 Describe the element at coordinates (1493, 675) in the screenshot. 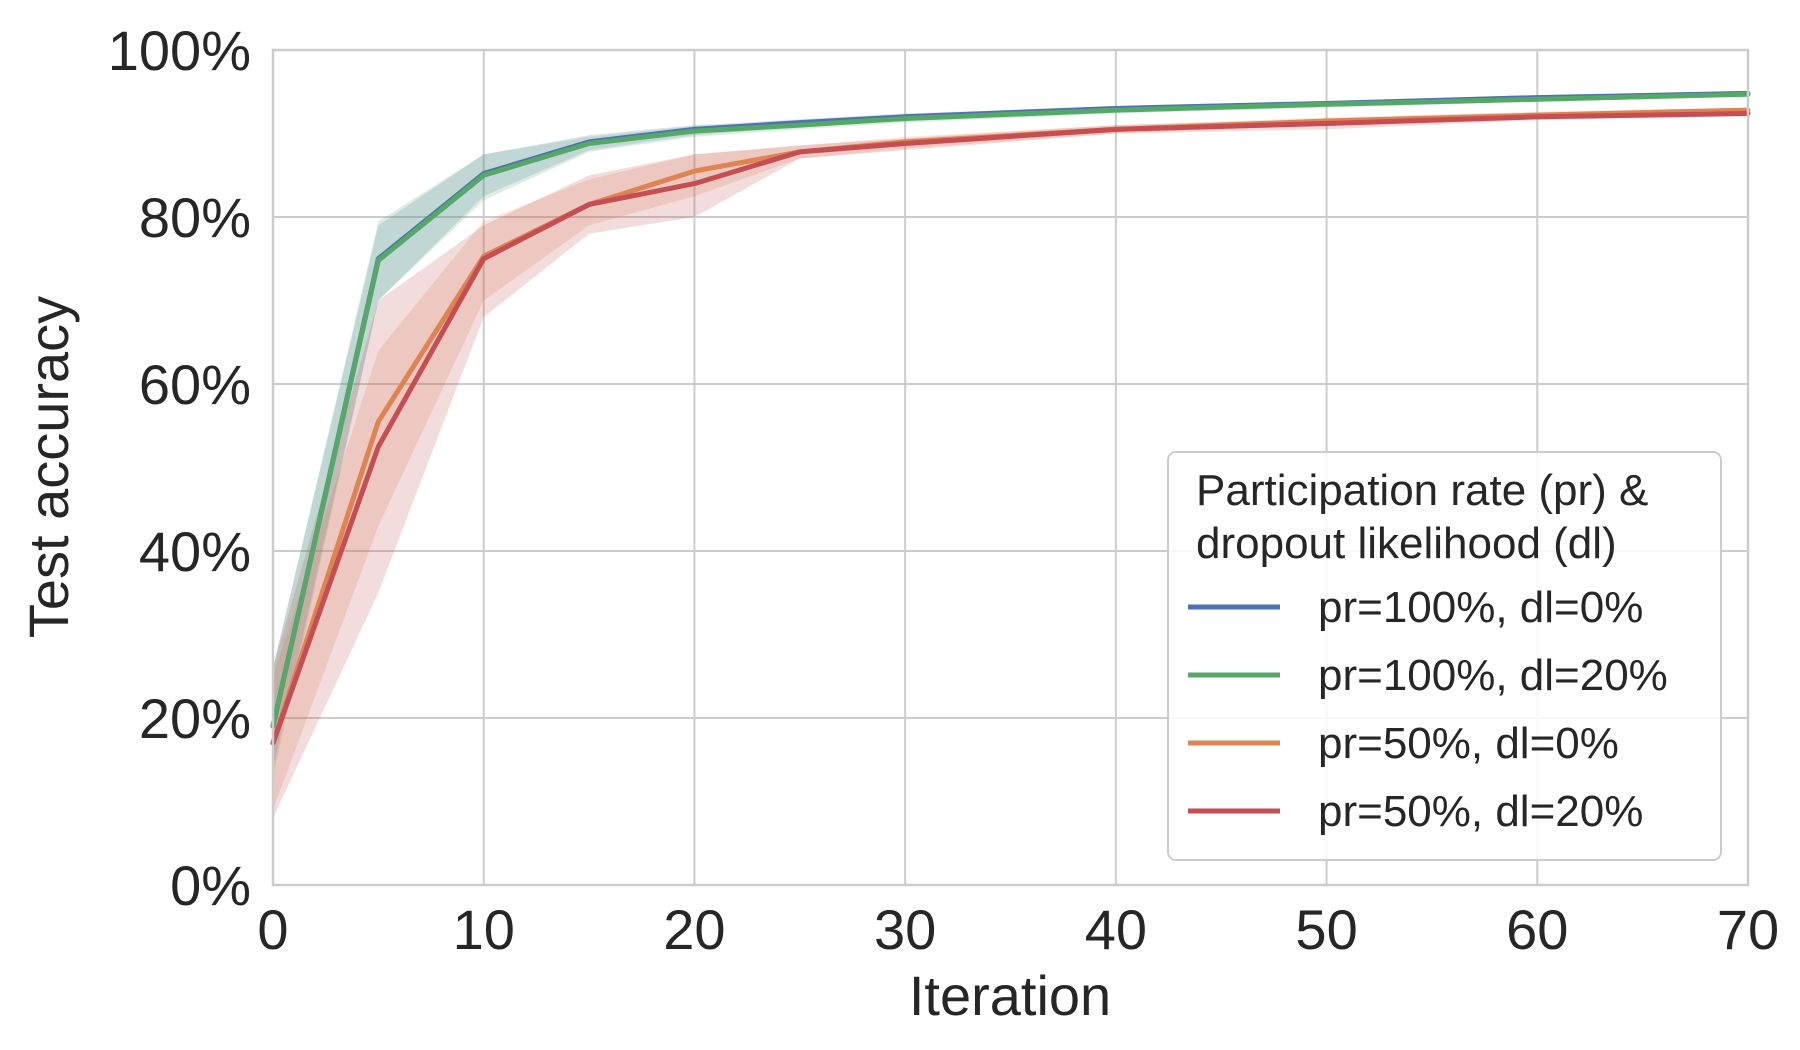

I see `legend-label-2: pr=100%, dl=20%` at that location.